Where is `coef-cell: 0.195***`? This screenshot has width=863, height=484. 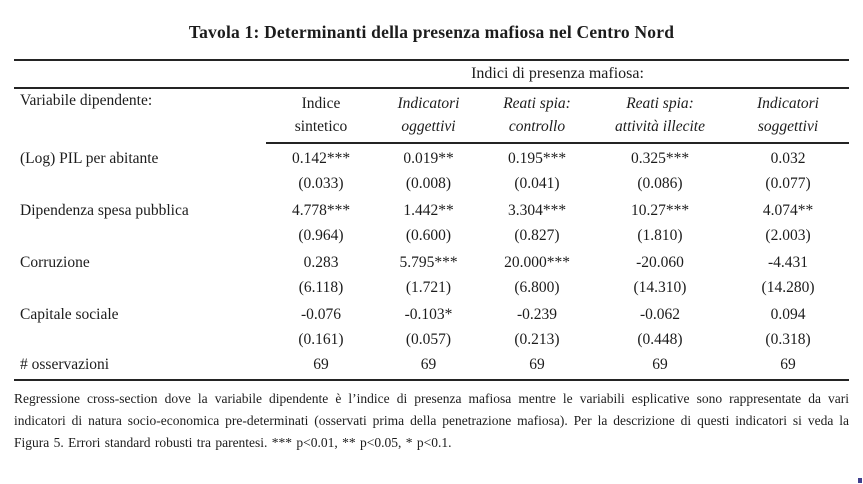
coef-cell: 0.195*** is located at coordinates (537, 158).